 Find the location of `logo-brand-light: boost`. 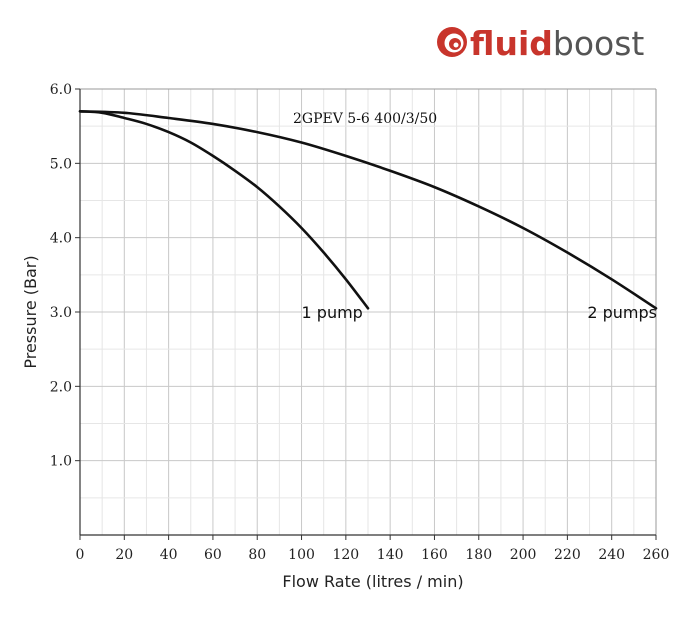

logo-brand-light: boost is located at coordinates (599, 43).